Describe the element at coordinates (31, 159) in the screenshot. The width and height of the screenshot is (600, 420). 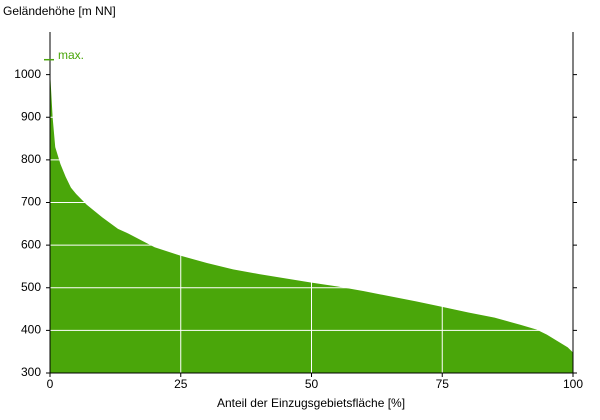
I see `y-tick-label: 800` at that location.